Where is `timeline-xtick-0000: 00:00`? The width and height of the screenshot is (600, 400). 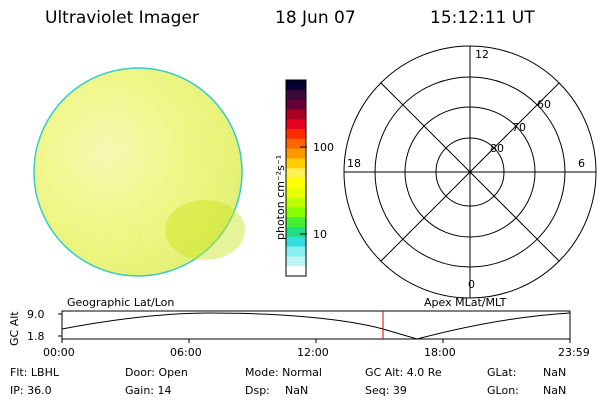 timeline-xtick-0000: 00:00 is located at coordinates (59, 352).